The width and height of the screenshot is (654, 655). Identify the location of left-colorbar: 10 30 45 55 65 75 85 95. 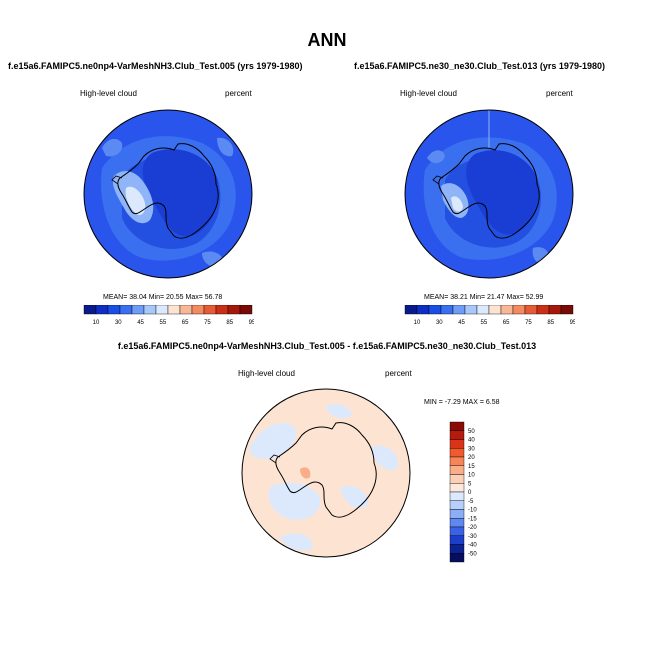
(168, 315).